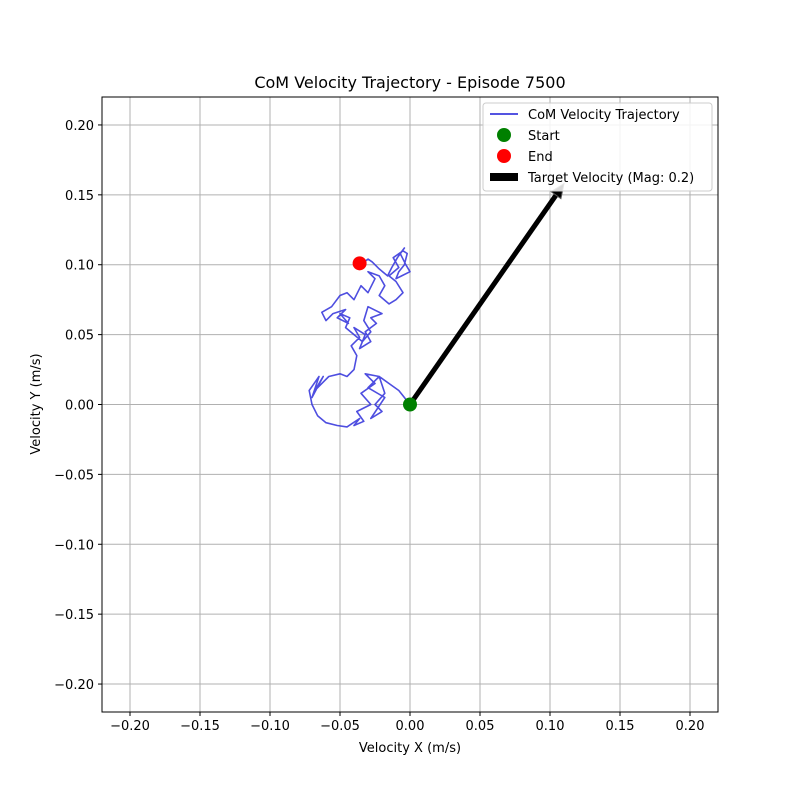 The image size is (800, 800). Describe the element at coordinates (74, 615) in the screenshot. I see `y-tick-label: −0.15` at that location.